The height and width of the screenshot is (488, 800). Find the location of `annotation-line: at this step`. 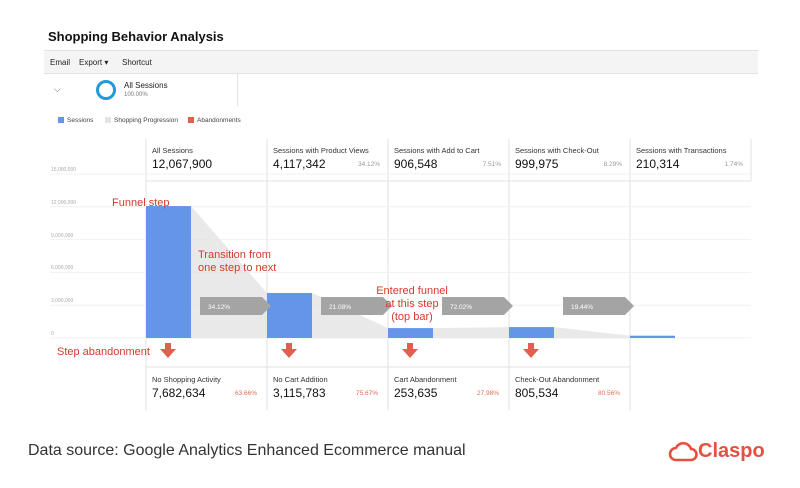

annotation-line: at this step is located at coordinates (412, 304).